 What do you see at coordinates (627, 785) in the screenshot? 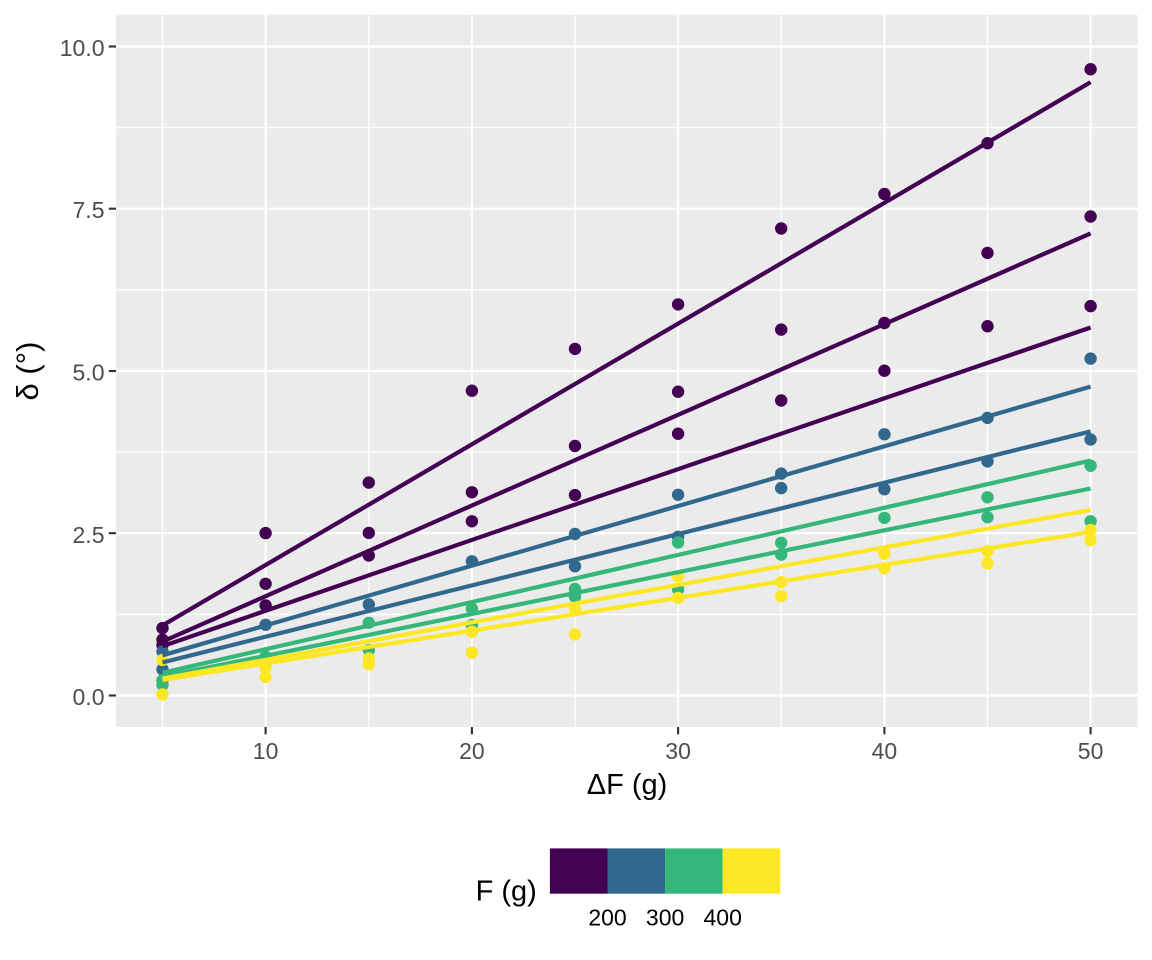
I see `svg-text: ΔF (g)` at bounding box center [627, 785].